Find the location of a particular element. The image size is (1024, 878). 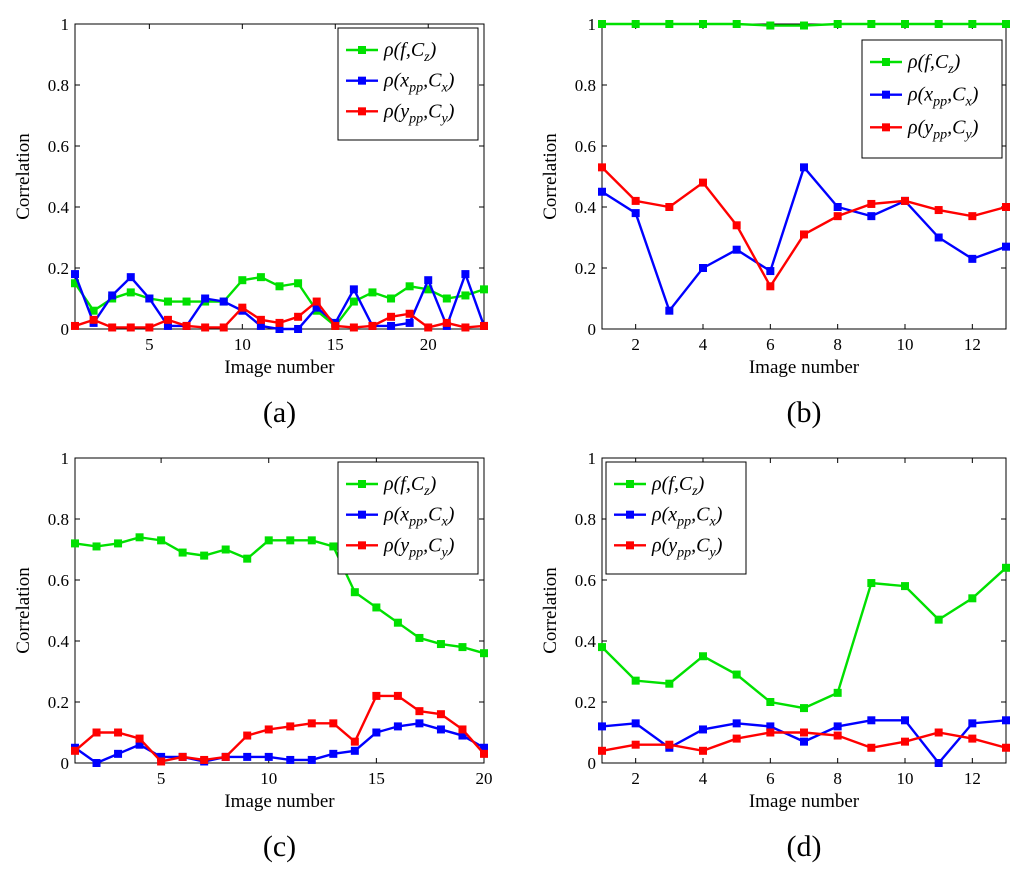

legend-text-part: pp is located at coordinates (415, 522).